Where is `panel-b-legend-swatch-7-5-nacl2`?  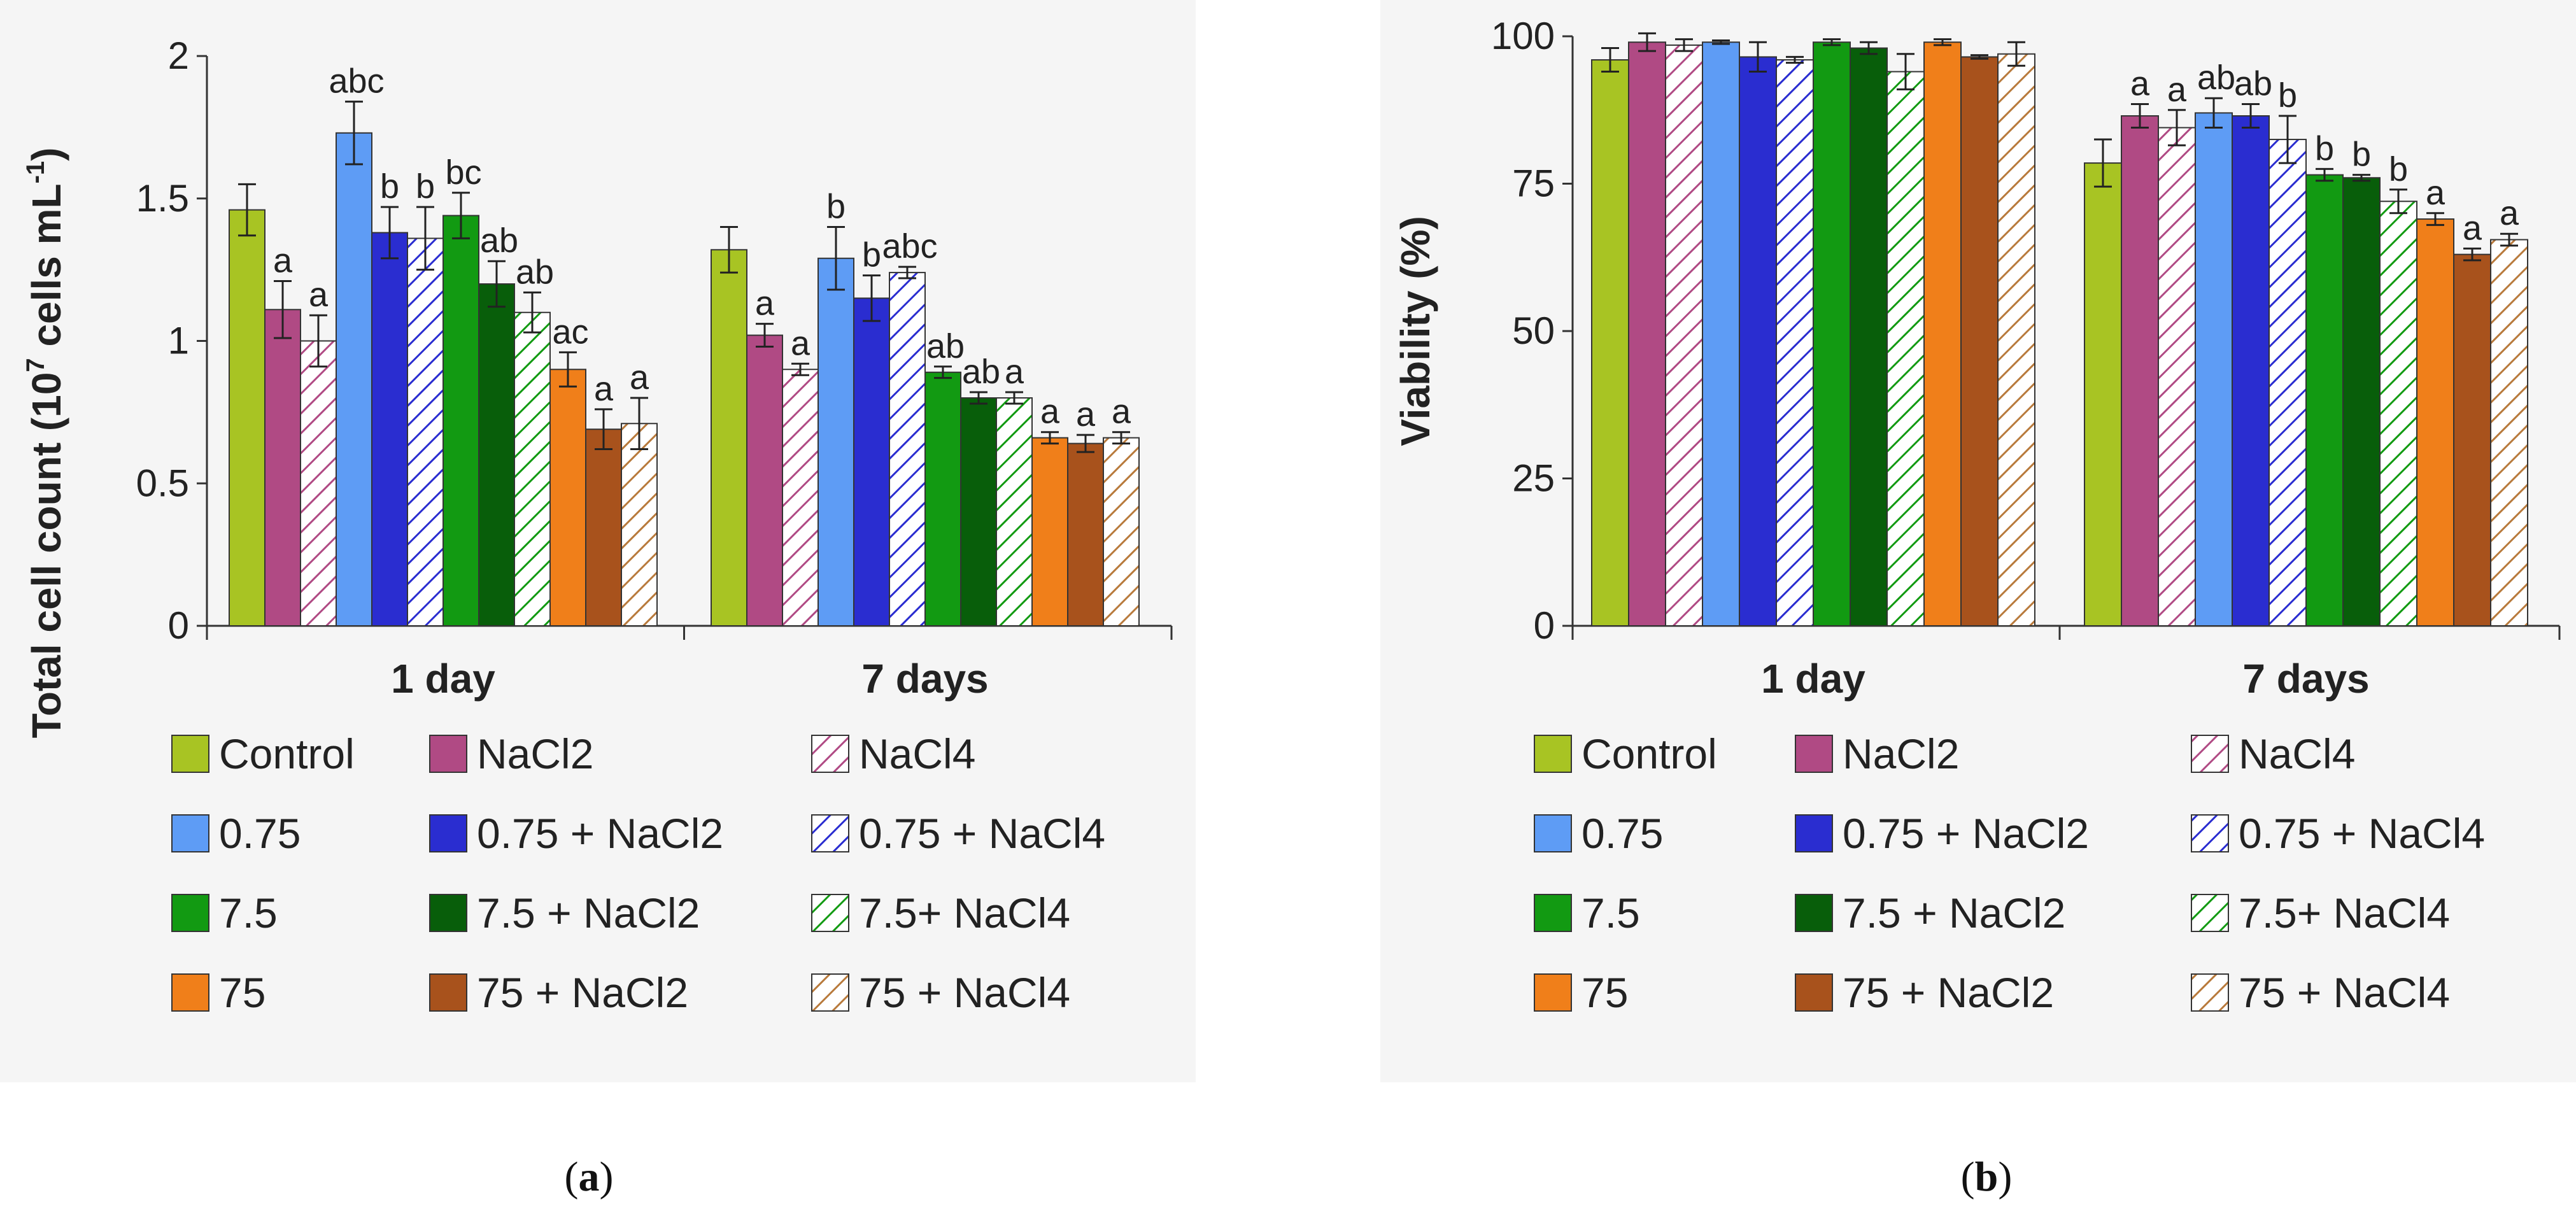 panel-b-legend-swatch-7-5-nacl2 is located at coordinates (1814, 913).